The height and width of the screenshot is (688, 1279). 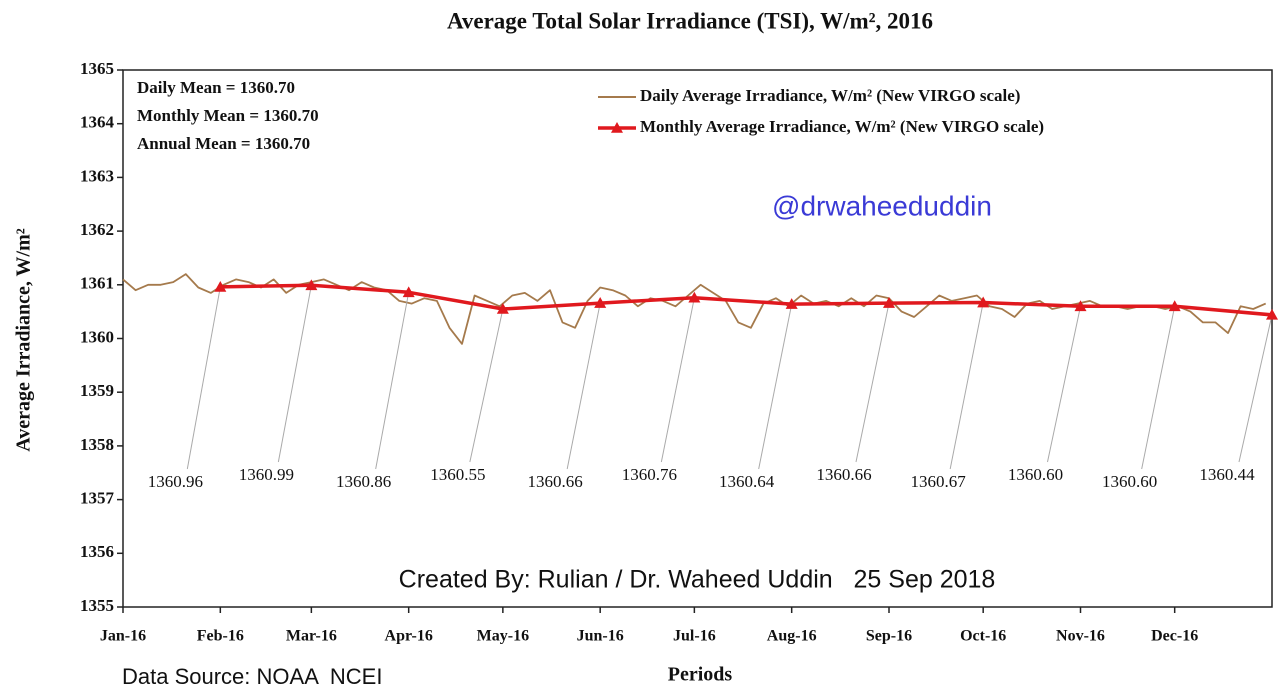 I want to click on source: Data Source: NOAA NCEI, so click(x=252, y=676).